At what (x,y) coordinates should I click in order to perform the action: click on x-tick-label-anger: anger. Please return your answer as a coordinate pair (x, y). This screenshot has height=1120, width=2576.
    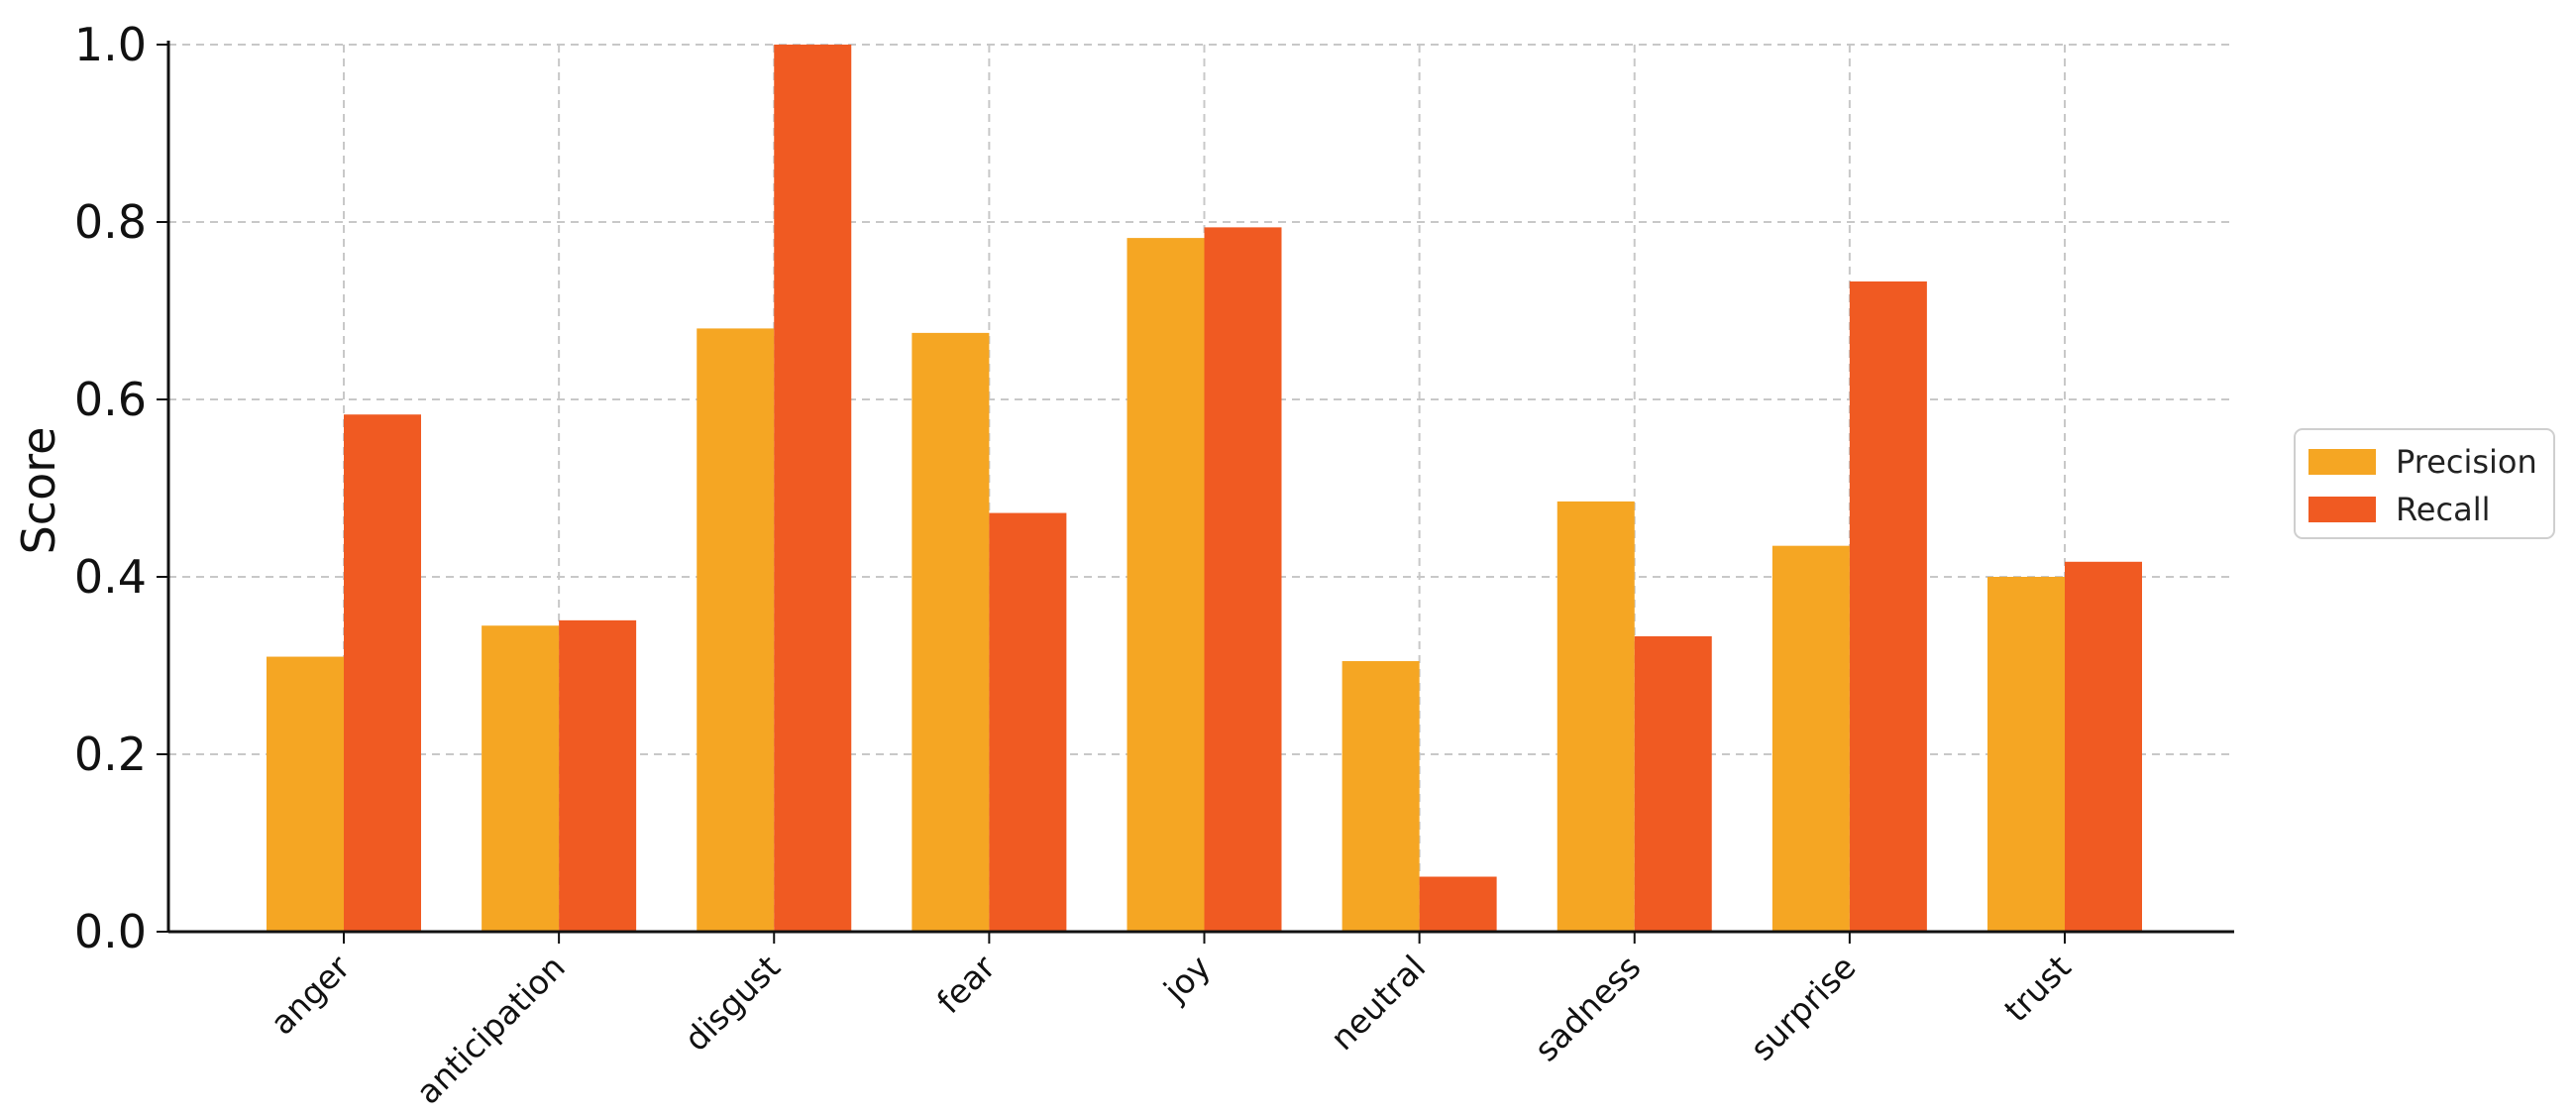
    Looking at the image, I should click on (310, 995).